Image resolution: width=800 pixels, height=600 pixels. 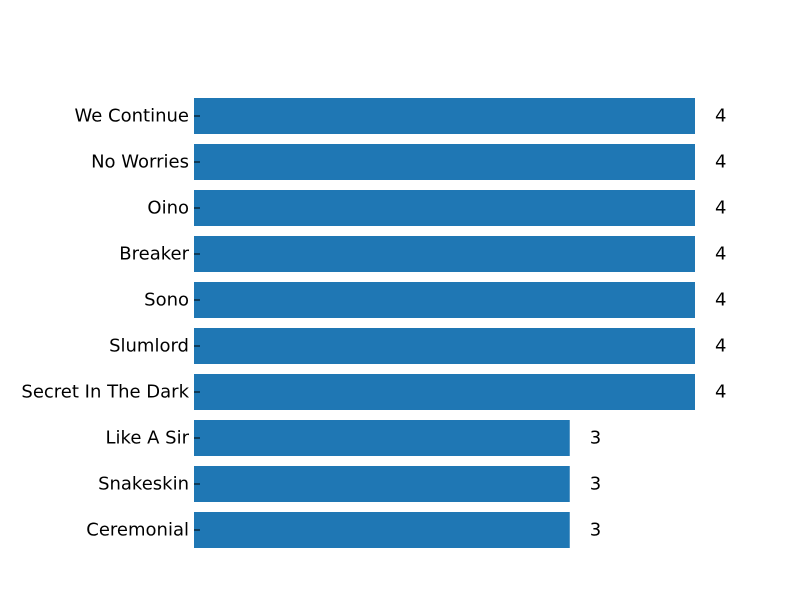 What do you see at coordinates (149, 346) in the screenshot?
I see `category-label-5: Slumlord` at bounding box center [149, 346].